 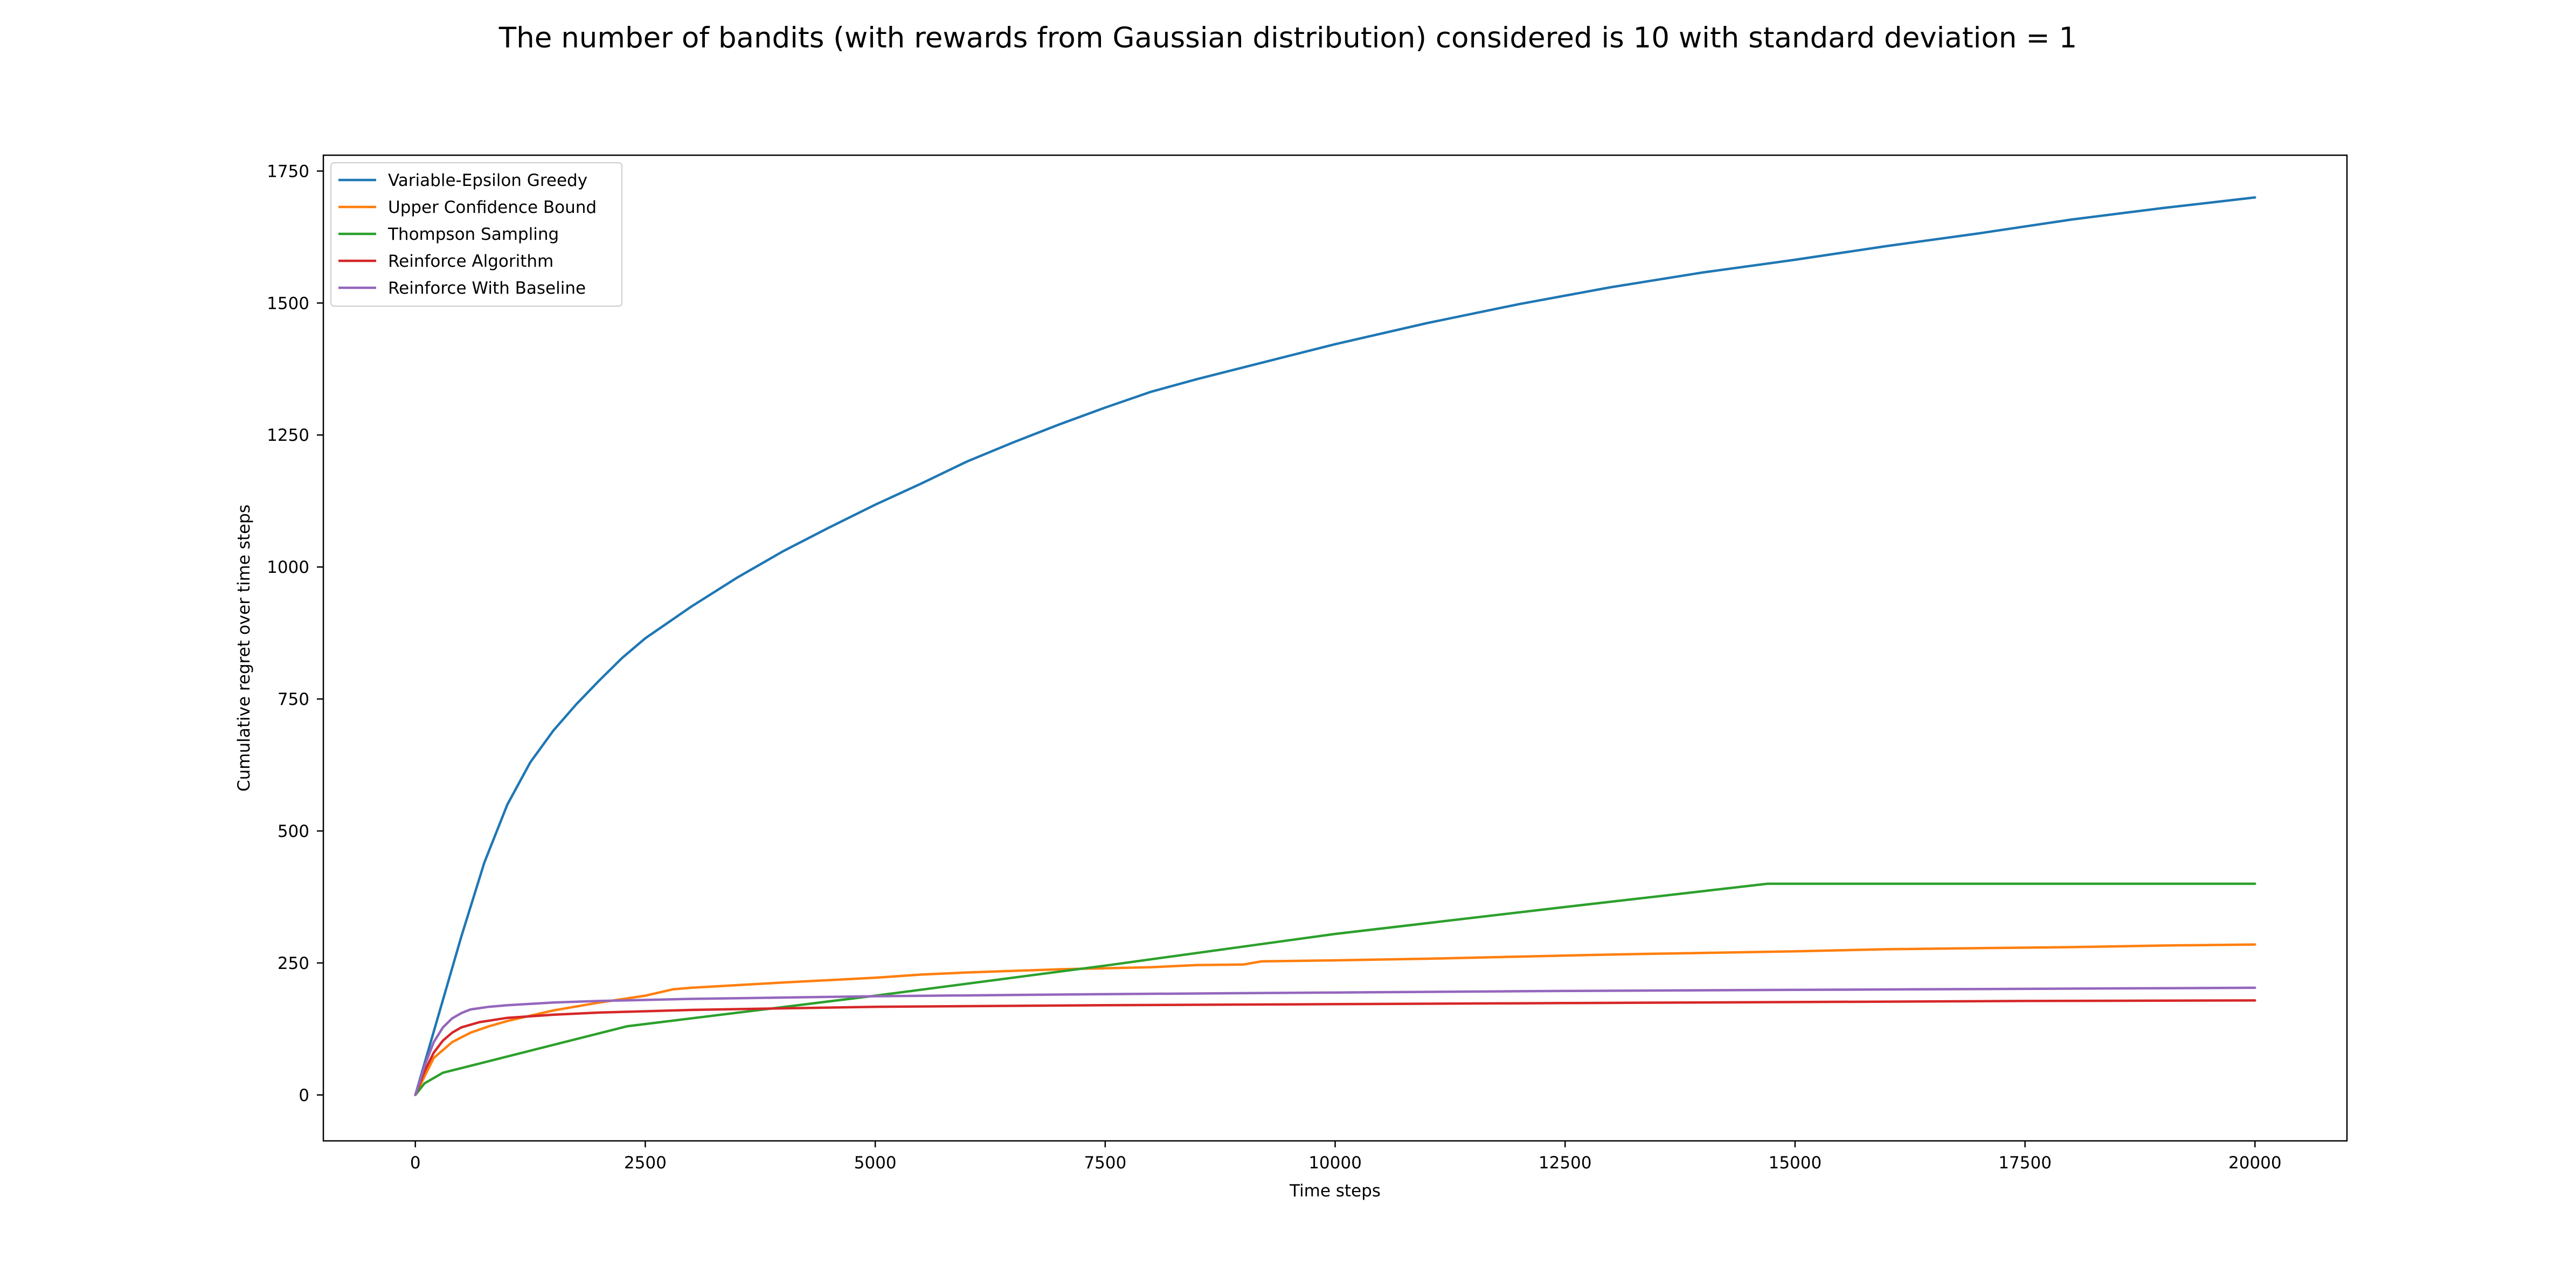 I want to click on legend-label: Reinforce With Baseline, so click(x=487, y=288).